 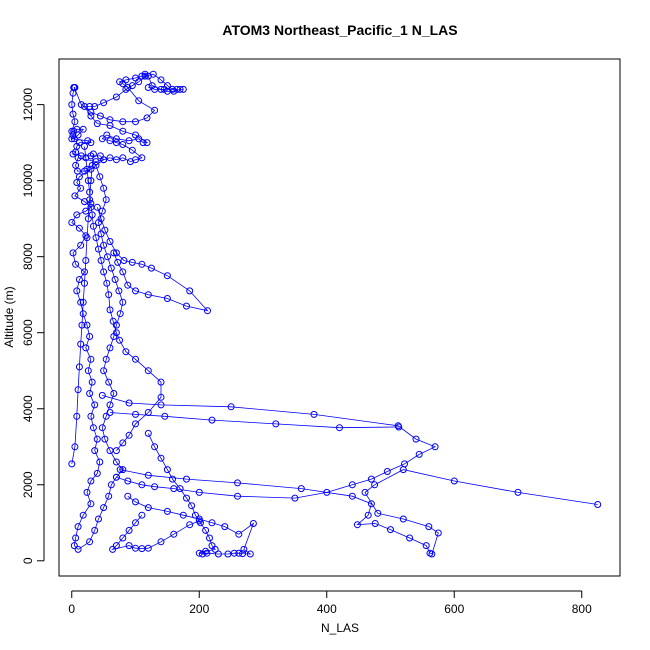 What do you see at coordinates (199, 609) in the screenshot?
I see `x-tick-label: 200` at bounding box center [199, 609].